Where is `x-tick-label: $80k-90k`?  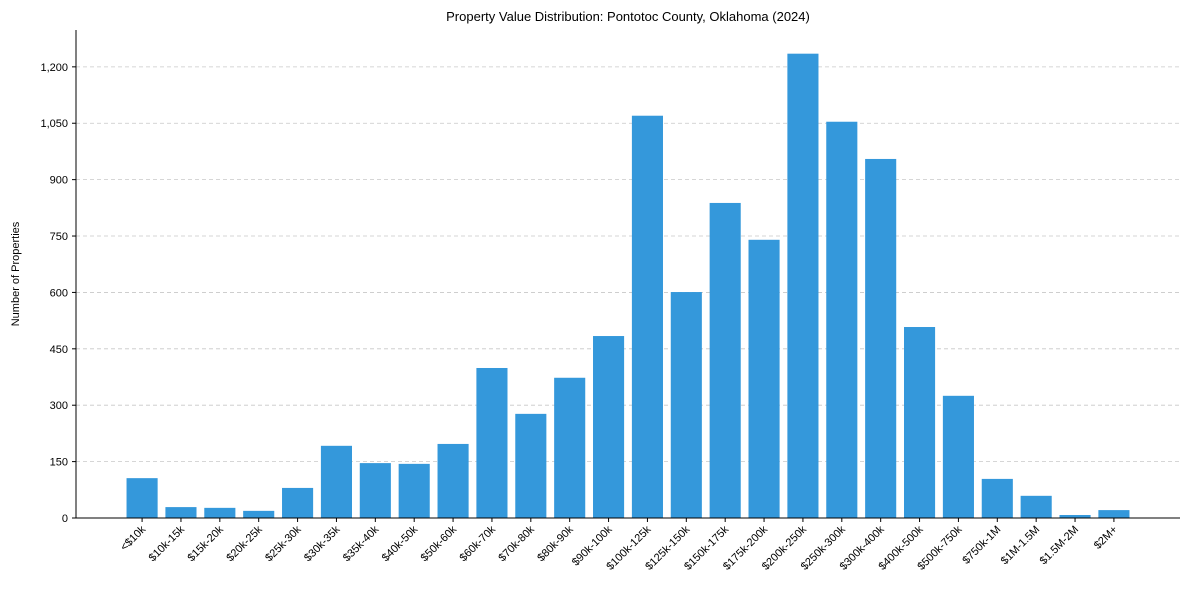 x-tick-label: $80k-90k is located at coordinates (555, 543).